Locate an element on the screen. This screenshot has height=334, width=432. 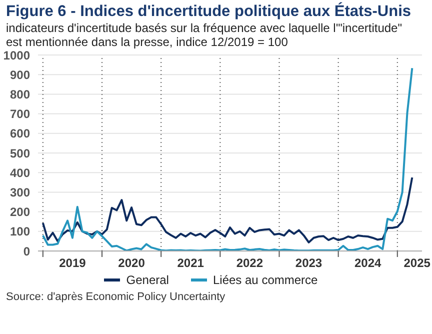
chart-subtitle: indicateurs d'incertitude basés sur la fréquence avec laquelle l'"incertitude" est mentionnée dans la presse, indice 12/2019 = 100 is located at coordinates (204, 35).